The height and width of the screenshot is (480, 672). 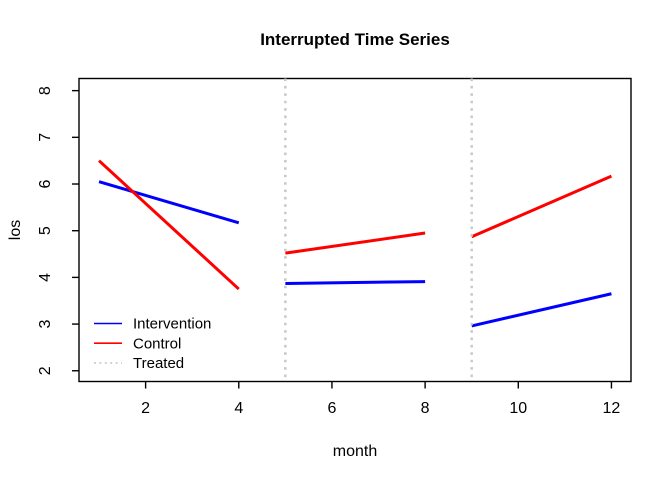 I want to click on chart-title: Interrupted Time Series, so click(x=355, y=39).